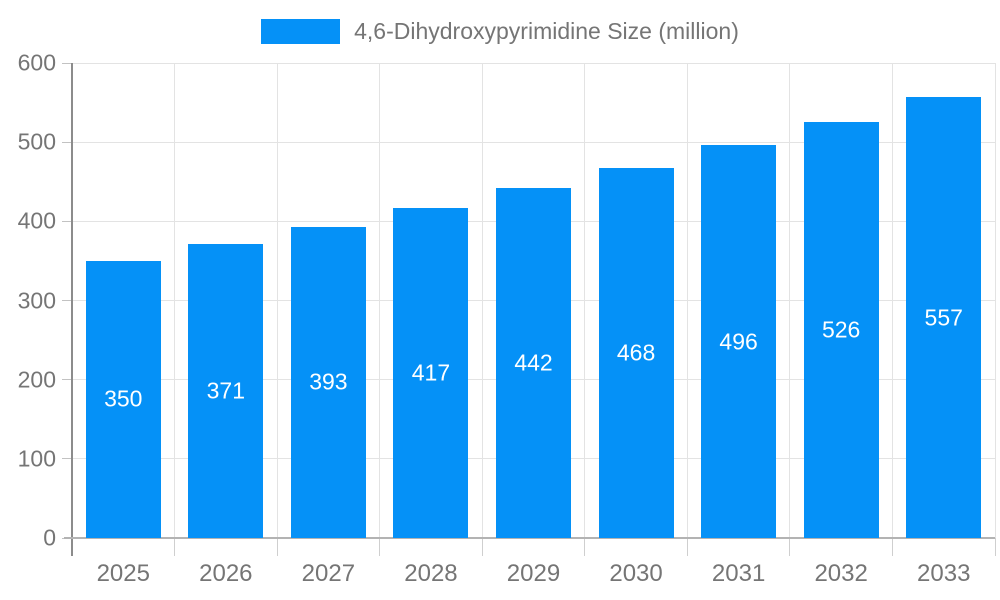 The width and height of the screenshot is (1000, 600). I want to click on x-tick-label: 2029, so click(533, 573).